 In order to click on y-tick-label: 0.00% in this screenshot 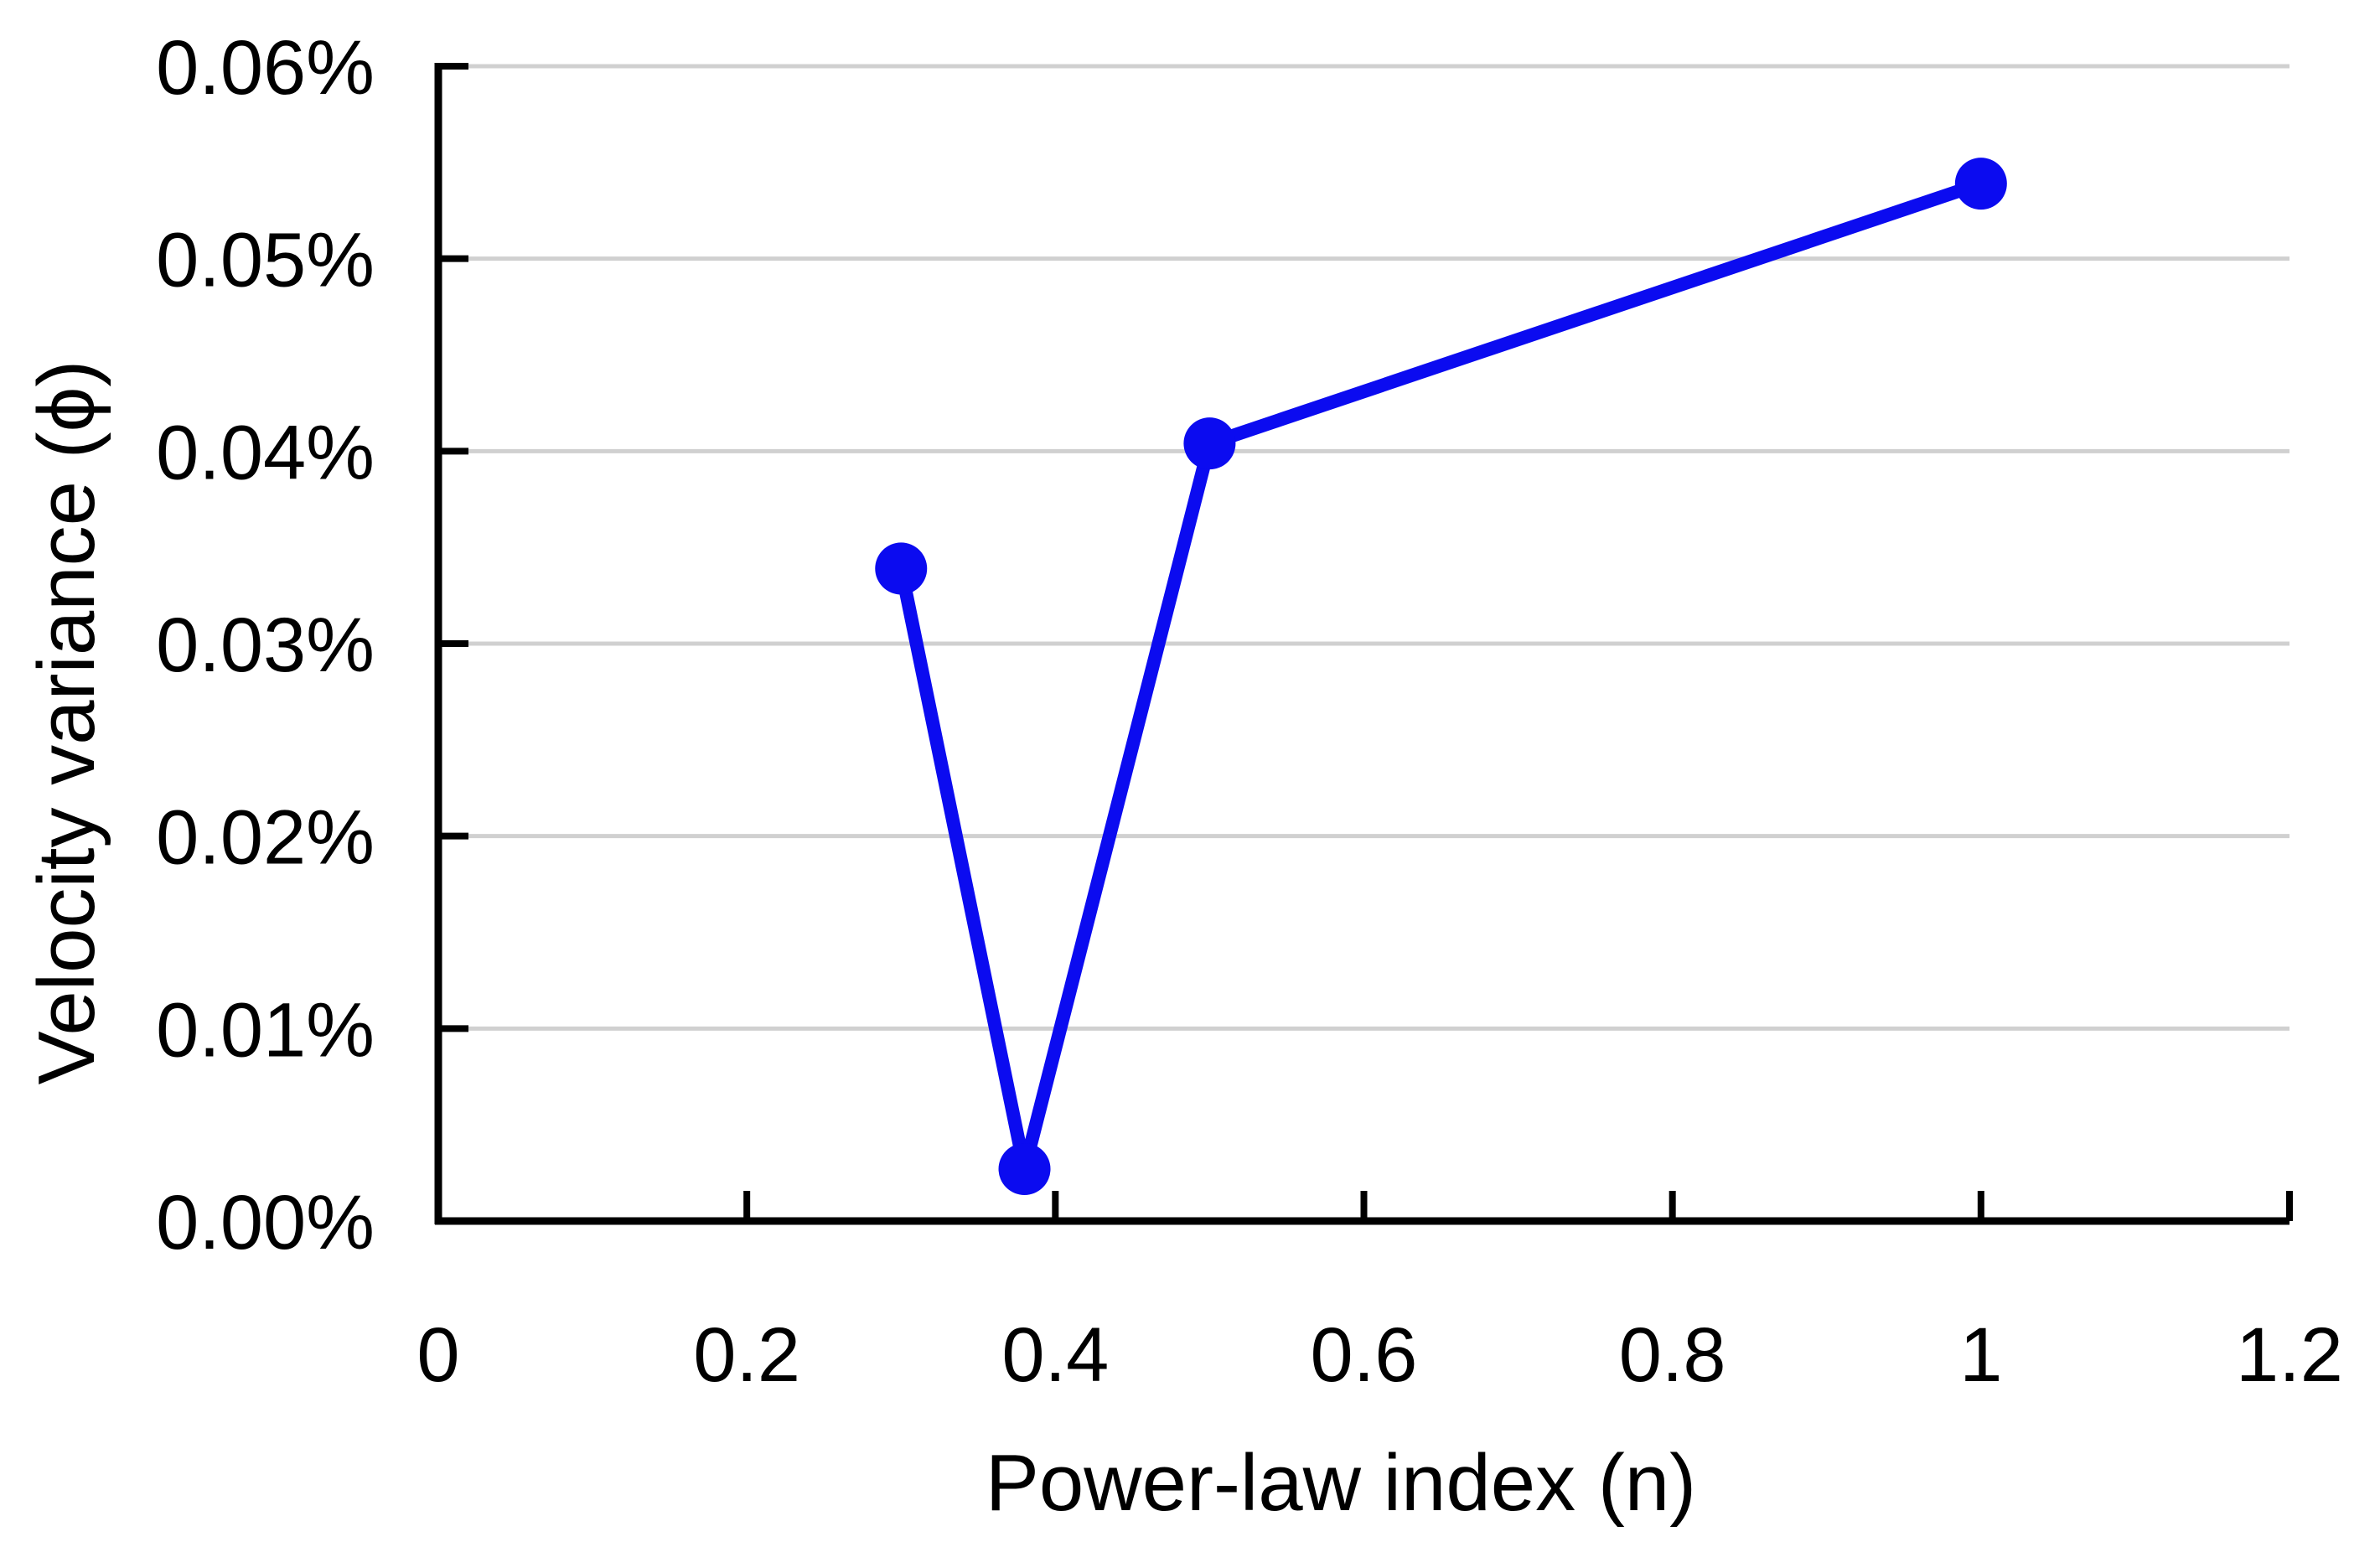, I will do `click(265, 1222)`.